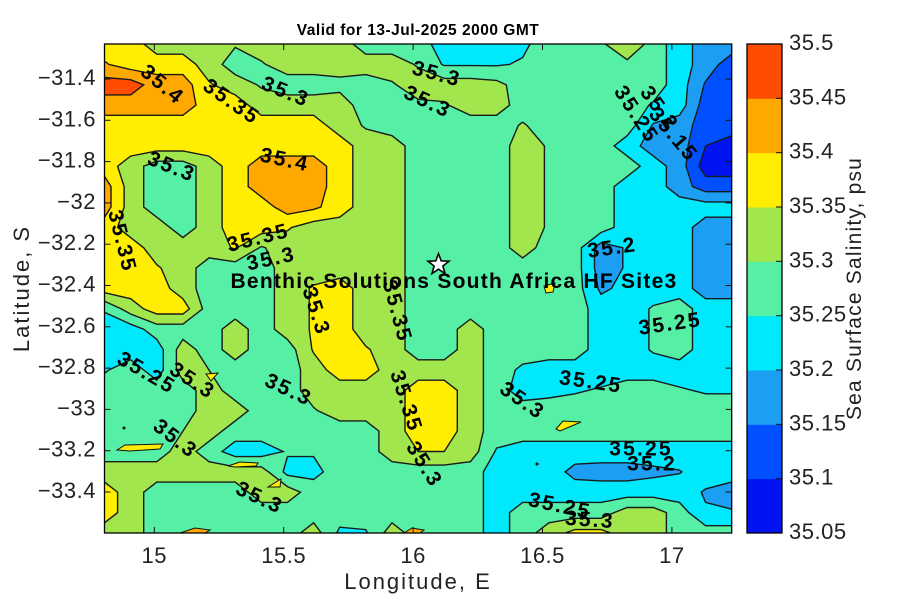 The image size is (900, 600). Describe the element at coordinates (76, 201) in the screenshot. I see `svg-text: −32` at that location.